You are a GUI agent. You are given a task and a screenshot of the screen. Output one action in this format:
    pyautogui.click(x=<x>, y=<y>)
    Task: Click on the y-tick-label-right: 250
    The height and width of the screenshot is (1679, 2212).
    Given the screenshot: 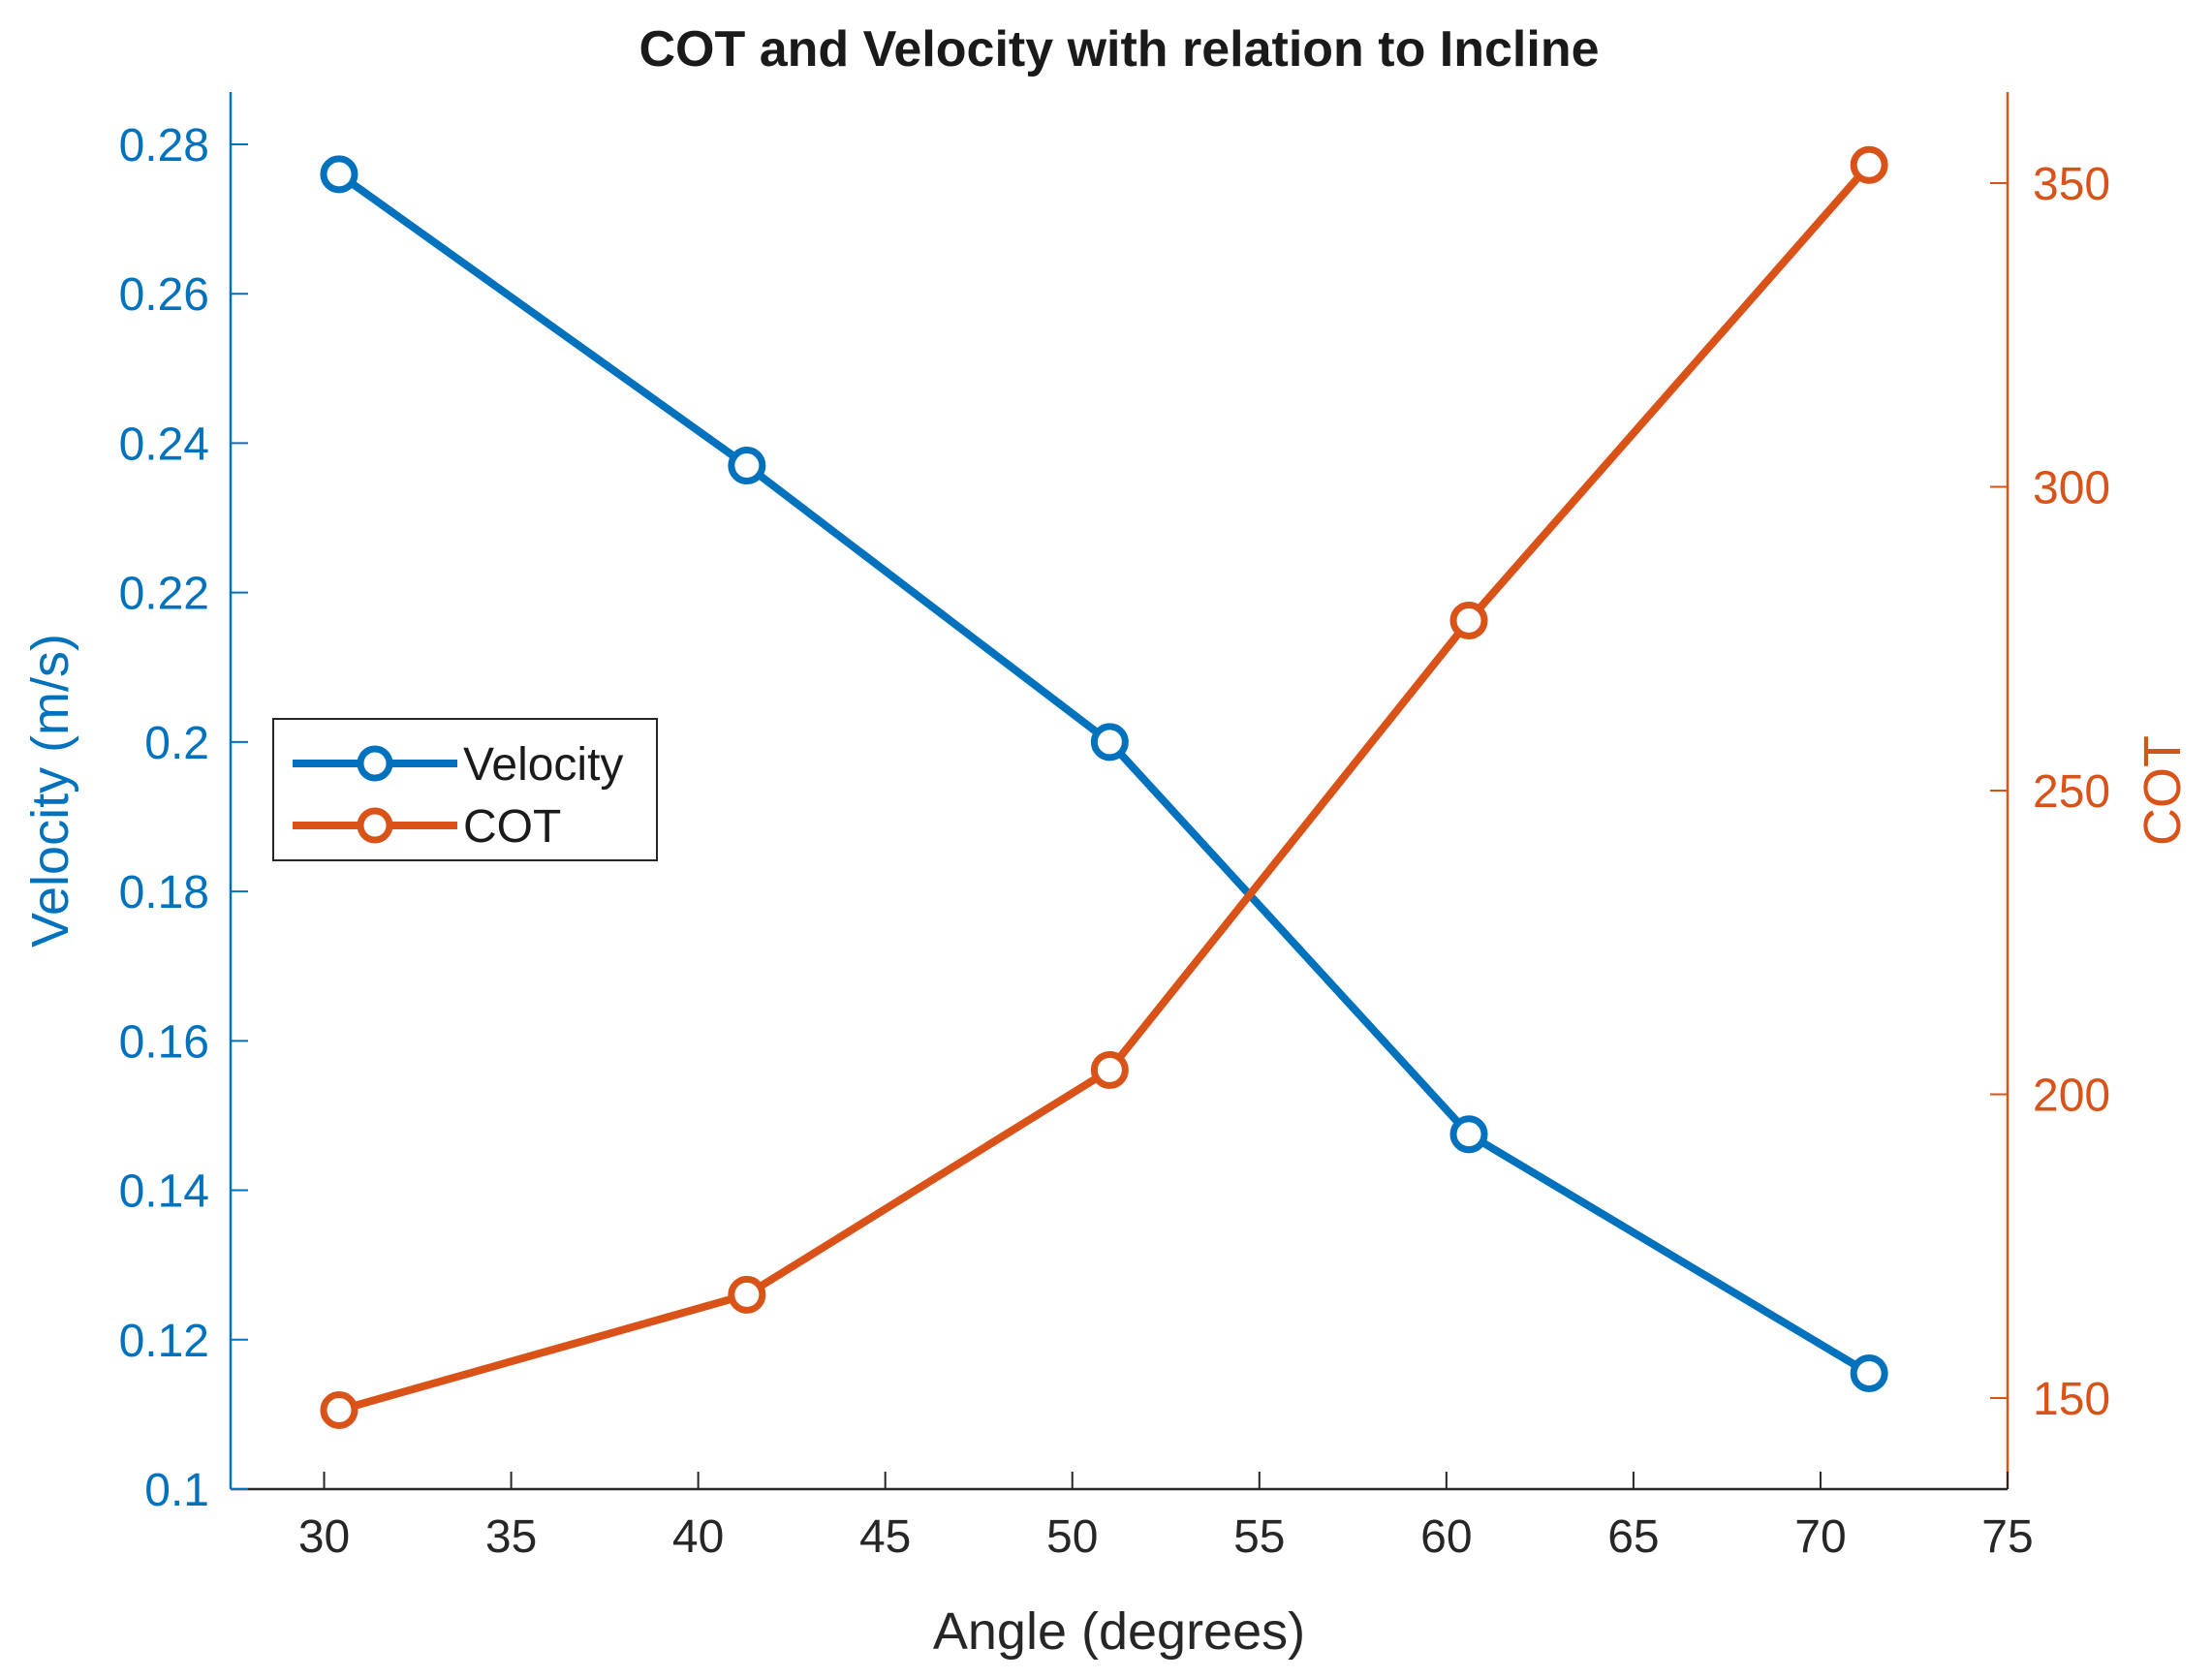 What is the action you would take?
    pyautogui.click(x=2072, y=792)
    